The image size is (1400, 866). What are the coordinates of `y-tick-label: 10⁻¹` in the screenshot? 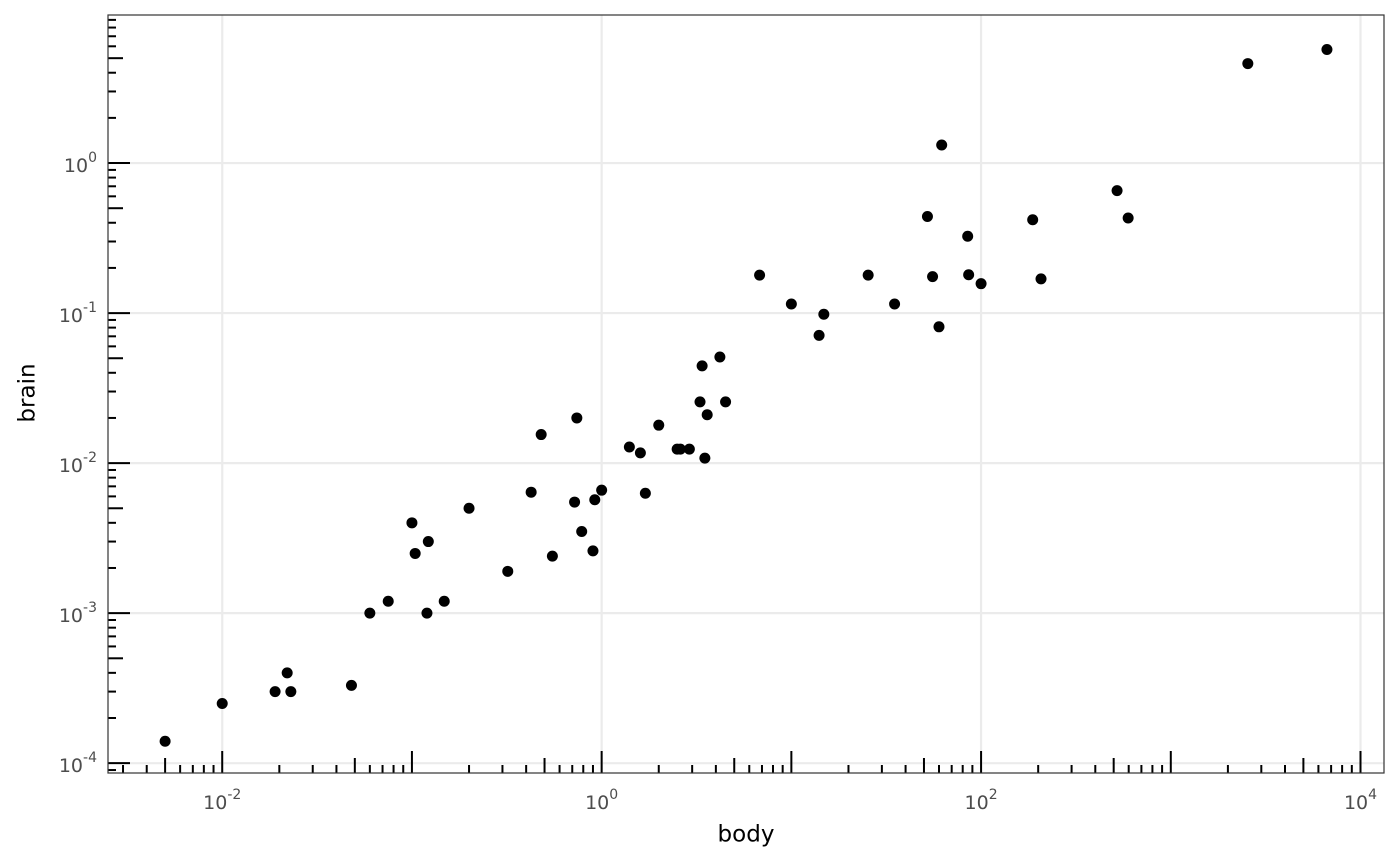 It's located at (78, 313).